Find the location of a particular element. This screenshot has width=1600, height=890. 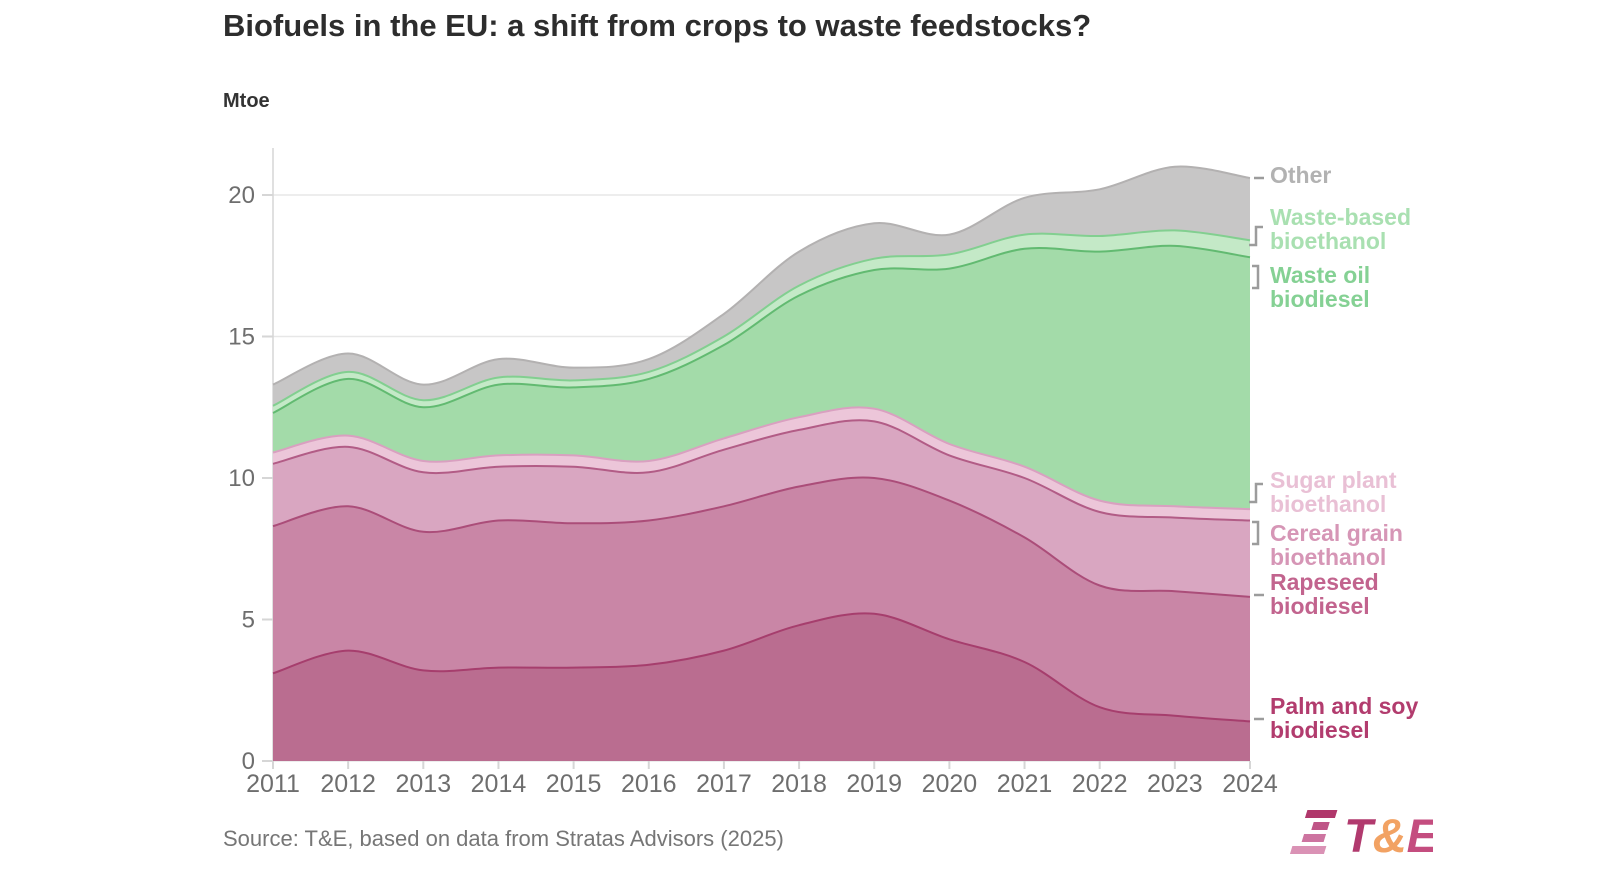

boundary-cereal-grain-bioethanol is located at coordinates (761, 470).